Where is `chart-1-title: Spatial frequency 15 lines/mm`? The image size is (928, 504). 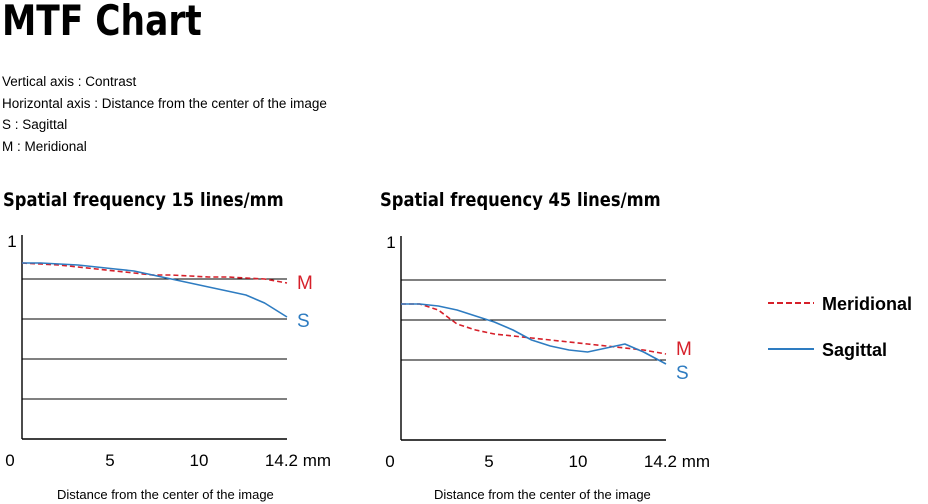 chart-1-title: Spatial frequency 15 lines/mm is located at coordinates (143, 200).